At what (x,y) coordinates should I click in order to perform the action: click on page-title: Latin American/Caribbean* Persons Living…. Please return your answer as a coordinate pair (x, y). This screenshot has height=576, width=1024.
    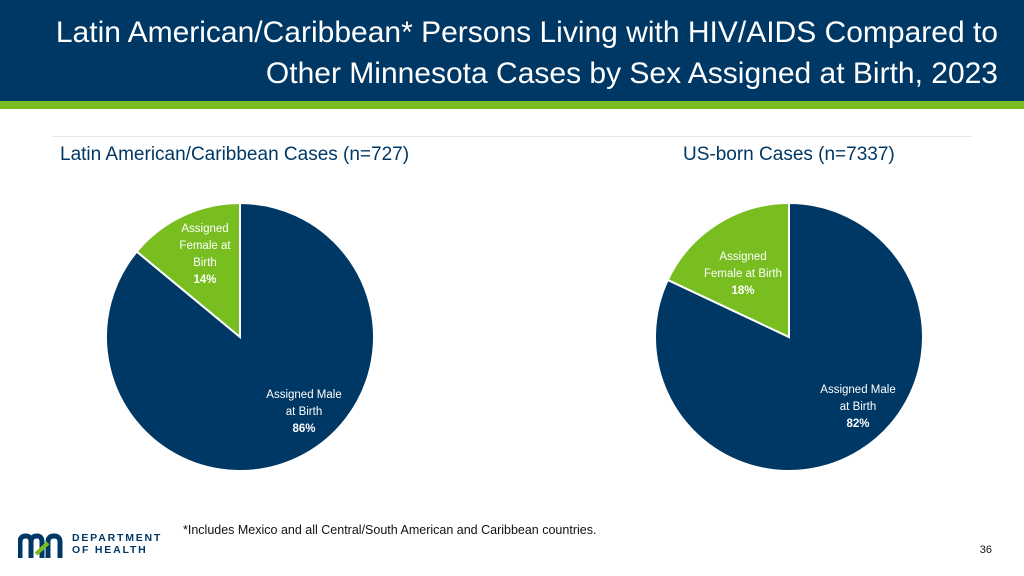
    Looking at the image, I should click on (508, 53).